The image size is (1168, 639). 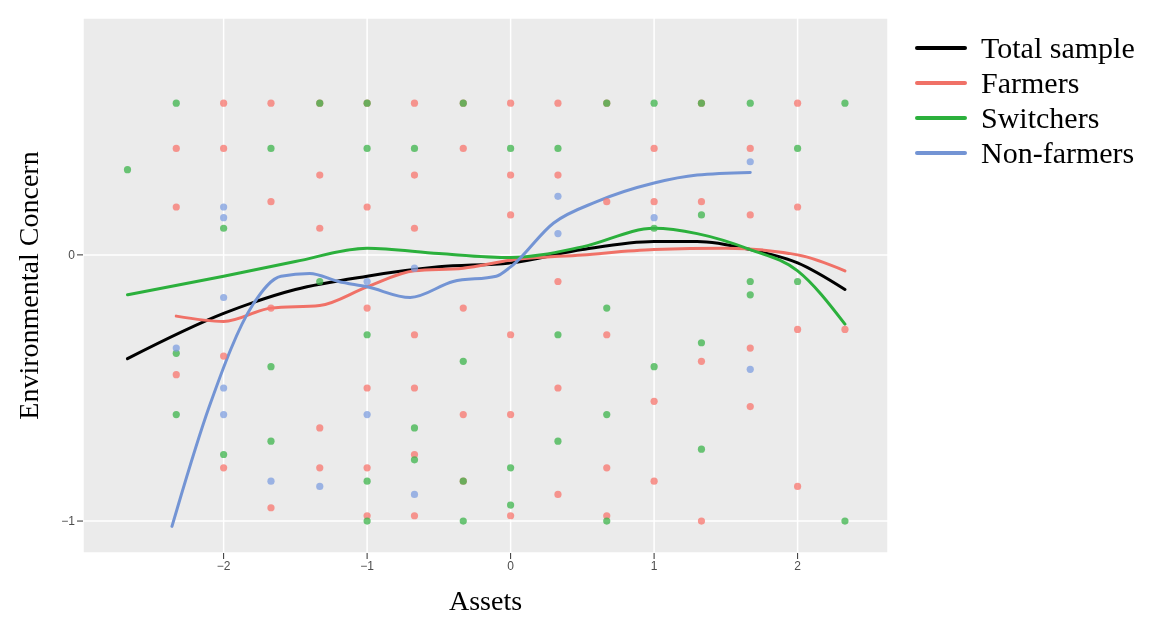 What do you see at coordinates (798, 565) in the screenshot?
I see `x-tick-label: 2` at bounding box center [798, 565].